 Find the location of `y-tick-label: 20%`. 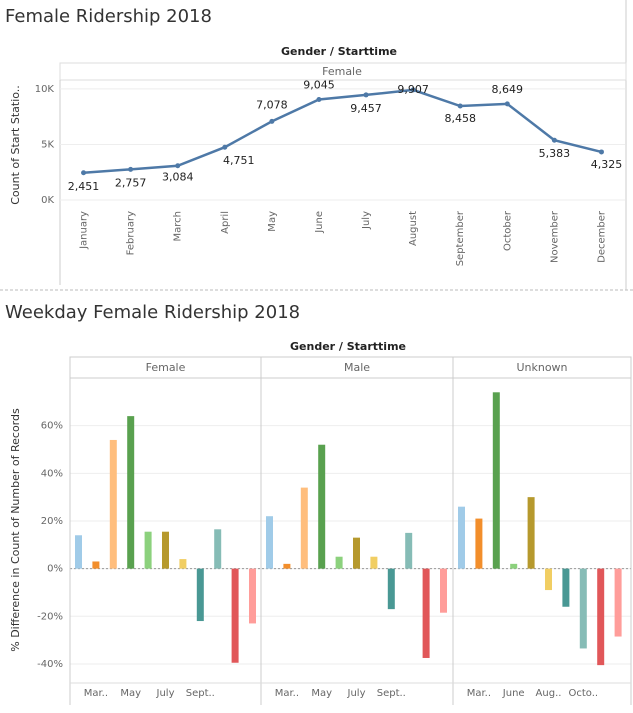

y-tick-label: 20% is located at coordinates (52, 521).